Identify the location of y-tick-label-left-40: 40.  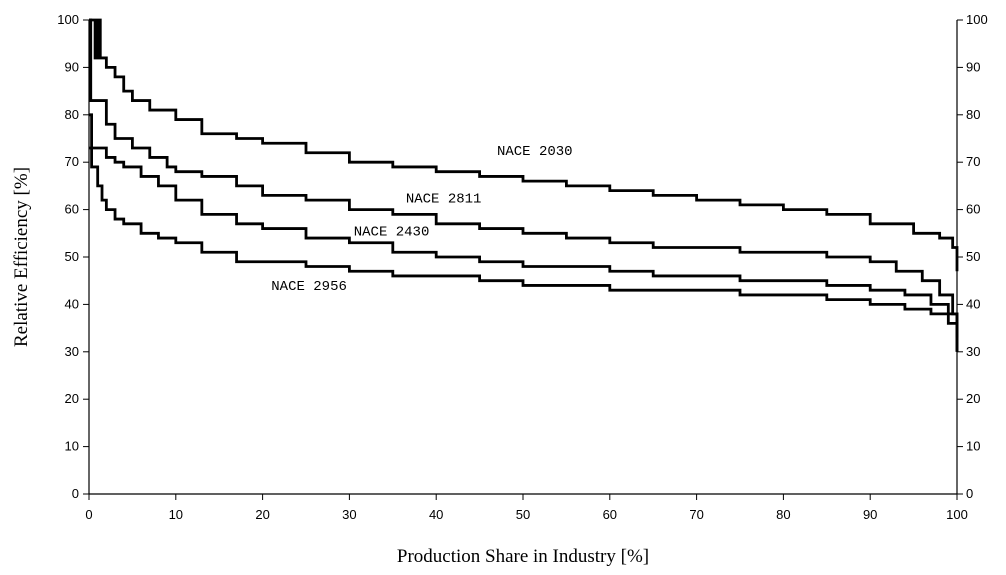
(72, 303).